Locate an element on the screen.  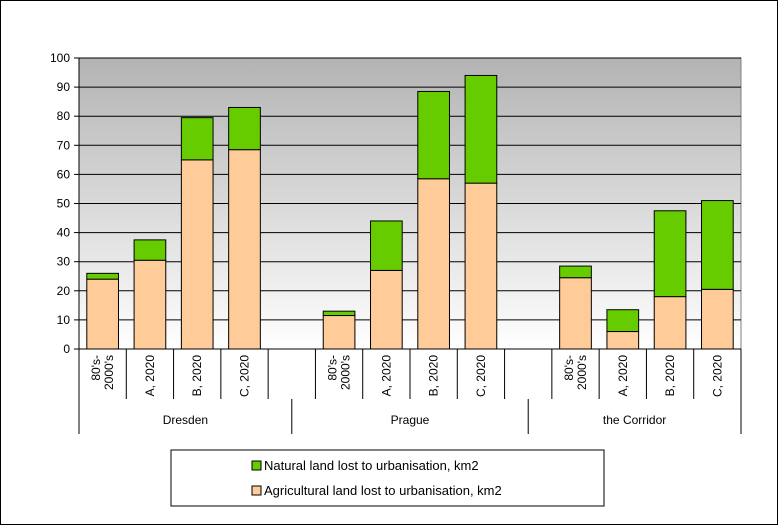
y-tick-label: 70 is located at coordinates (64, 145).